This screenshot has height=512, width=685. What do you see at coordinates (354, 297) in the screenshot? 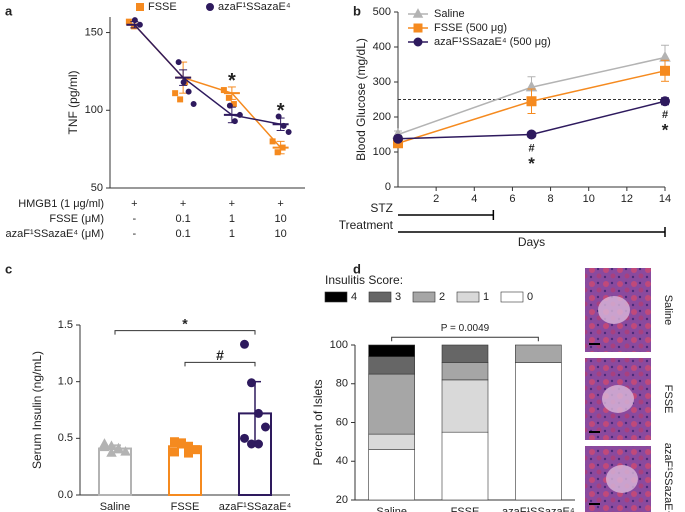
I see `legend-label: 4` at bounding box center [354, 297].